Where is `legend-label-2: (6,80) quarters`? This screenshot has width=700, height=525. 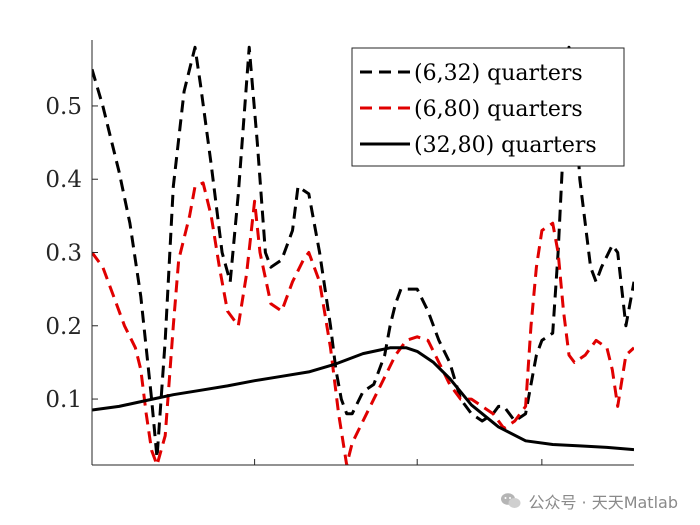 legend-label-2: (6,80) quarters is located at coordinates (498, 109).